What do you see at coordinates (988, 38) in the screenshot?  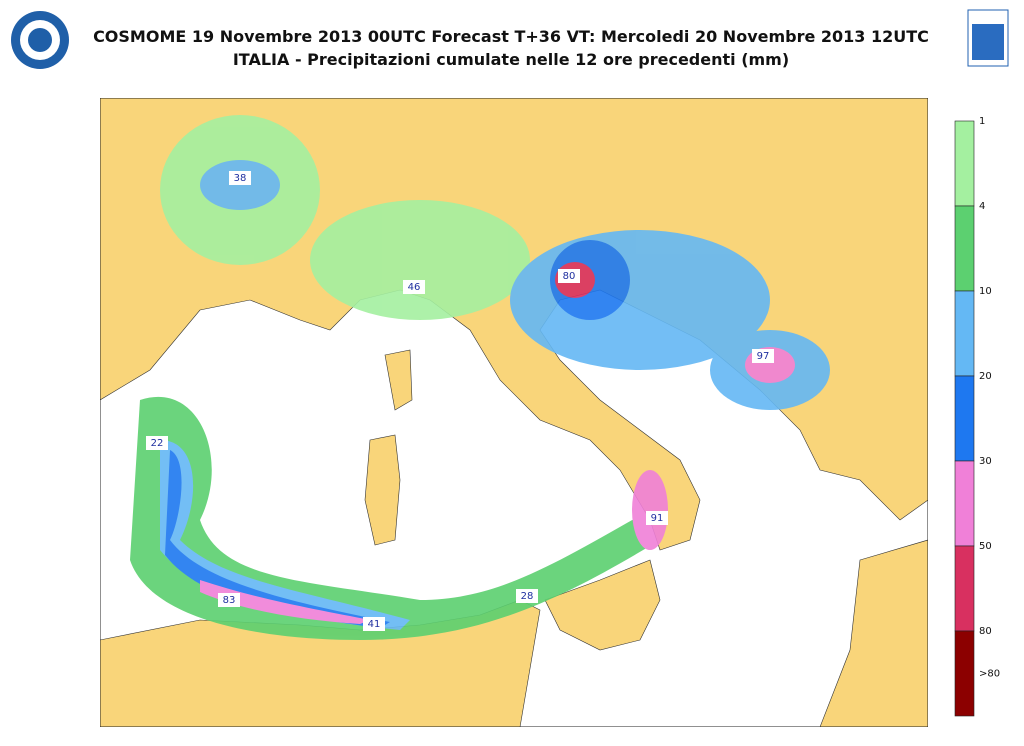 I see `logo-right` at bounding box center [988, 38].